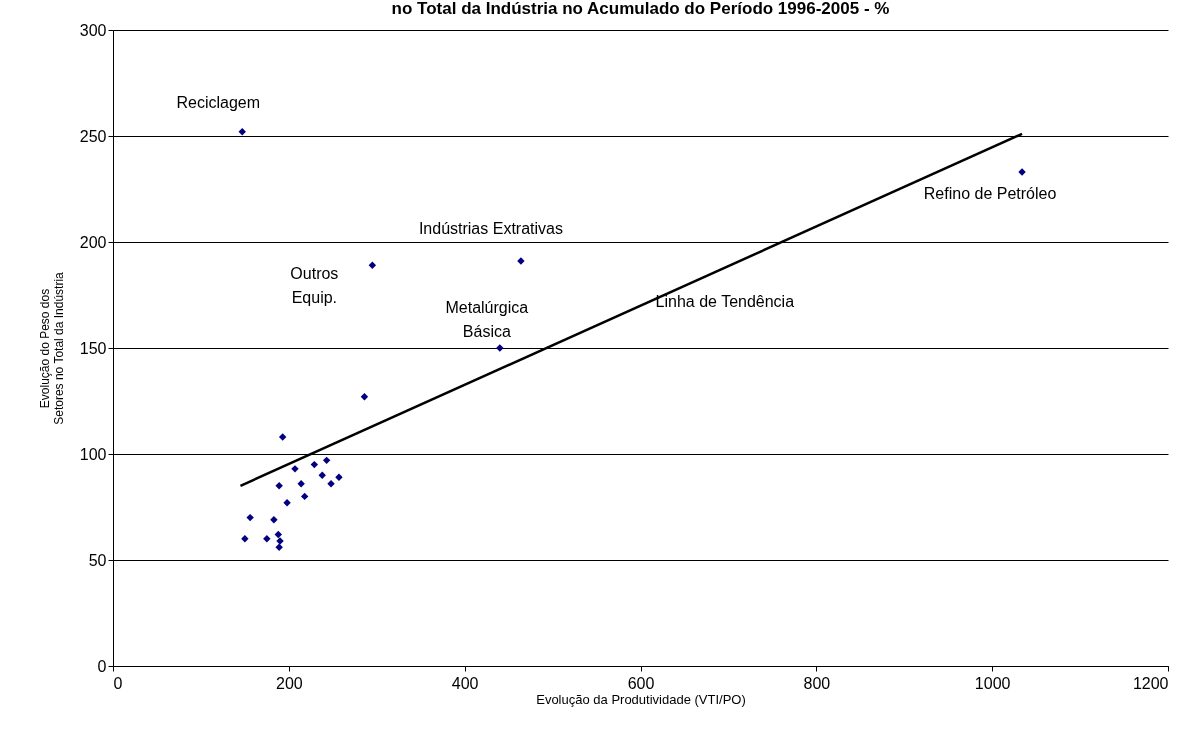 The height and width of the screenshot is (733, 1200). Describe the element at coordinates (93, 30) in the screenshot. I see `y-tick-label: 300` at that location.